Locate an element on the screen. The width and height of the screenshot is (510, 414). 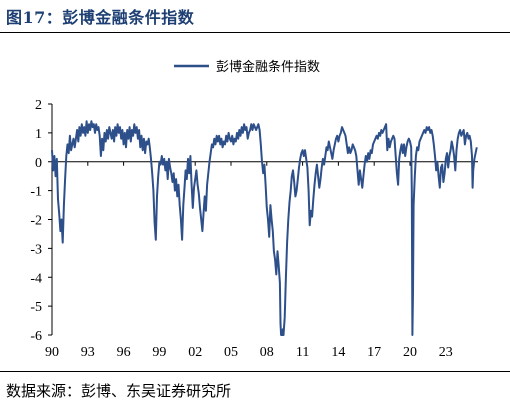
x-tick-label: 96 is located at coordinates (124, 352).